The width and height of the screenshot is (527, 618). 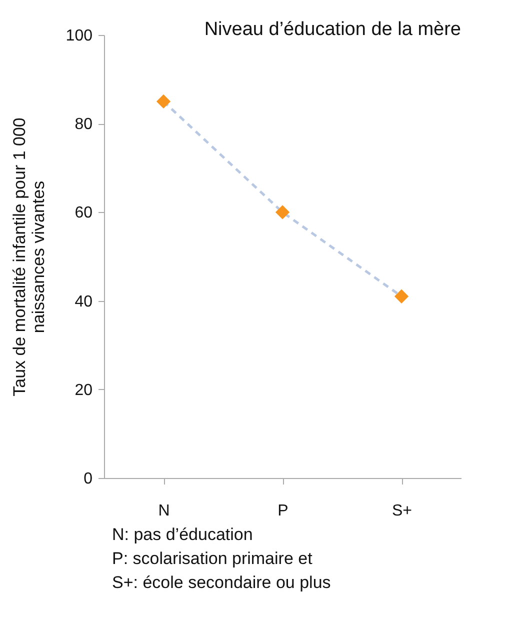 What do you see at coordinates (83, 390) in the screenshot?
I see `y-tick-label: 20` at bounding box center [83, 390].